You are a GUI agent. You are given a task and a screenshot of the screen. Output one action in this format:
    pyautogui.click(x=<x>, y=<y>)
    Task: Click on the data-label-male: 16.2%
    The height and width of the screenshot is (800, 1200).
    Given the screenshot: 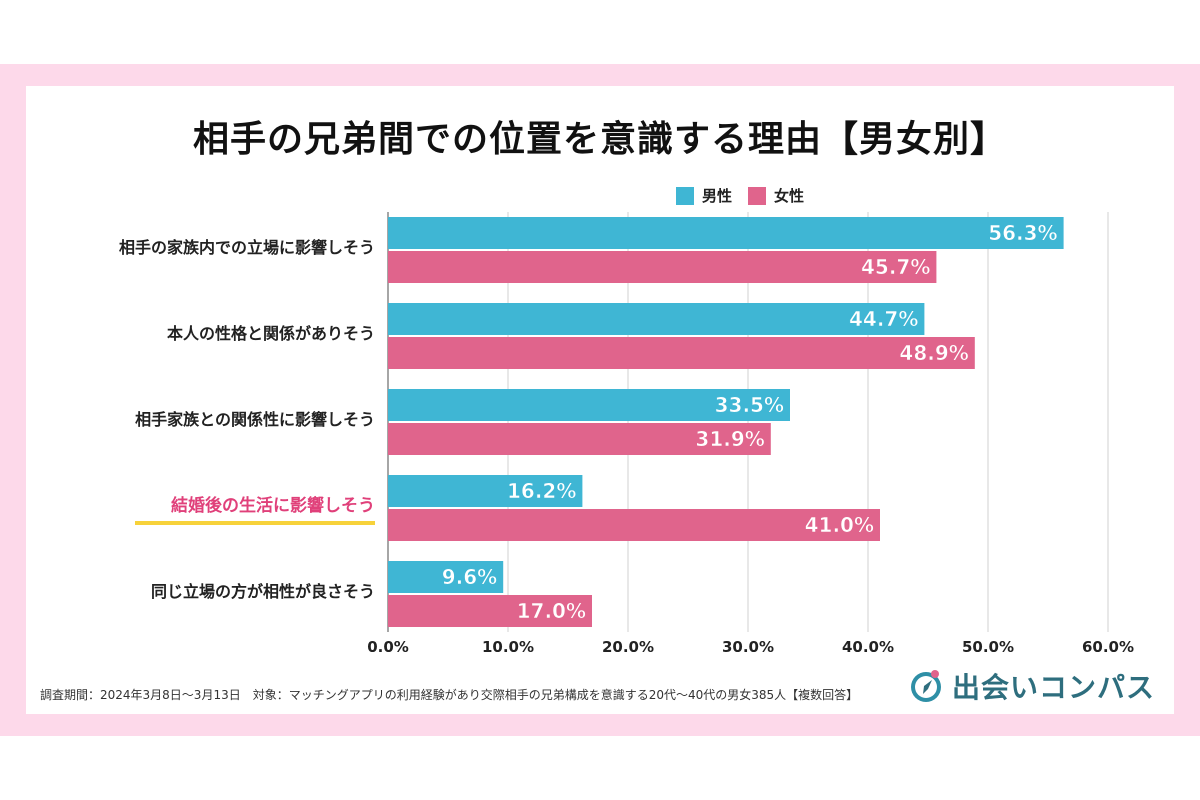 What is the action you would take?
    pyautogui.click(x=541, y=491)
    